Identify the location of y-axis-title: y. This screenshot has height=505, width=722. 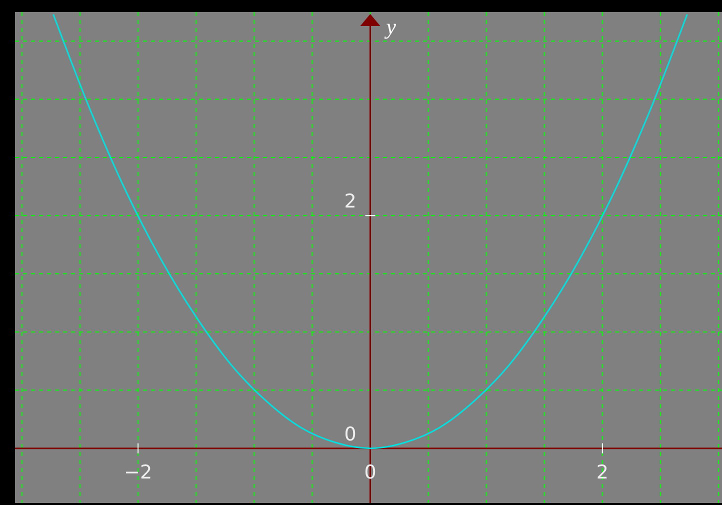
(390, 26).